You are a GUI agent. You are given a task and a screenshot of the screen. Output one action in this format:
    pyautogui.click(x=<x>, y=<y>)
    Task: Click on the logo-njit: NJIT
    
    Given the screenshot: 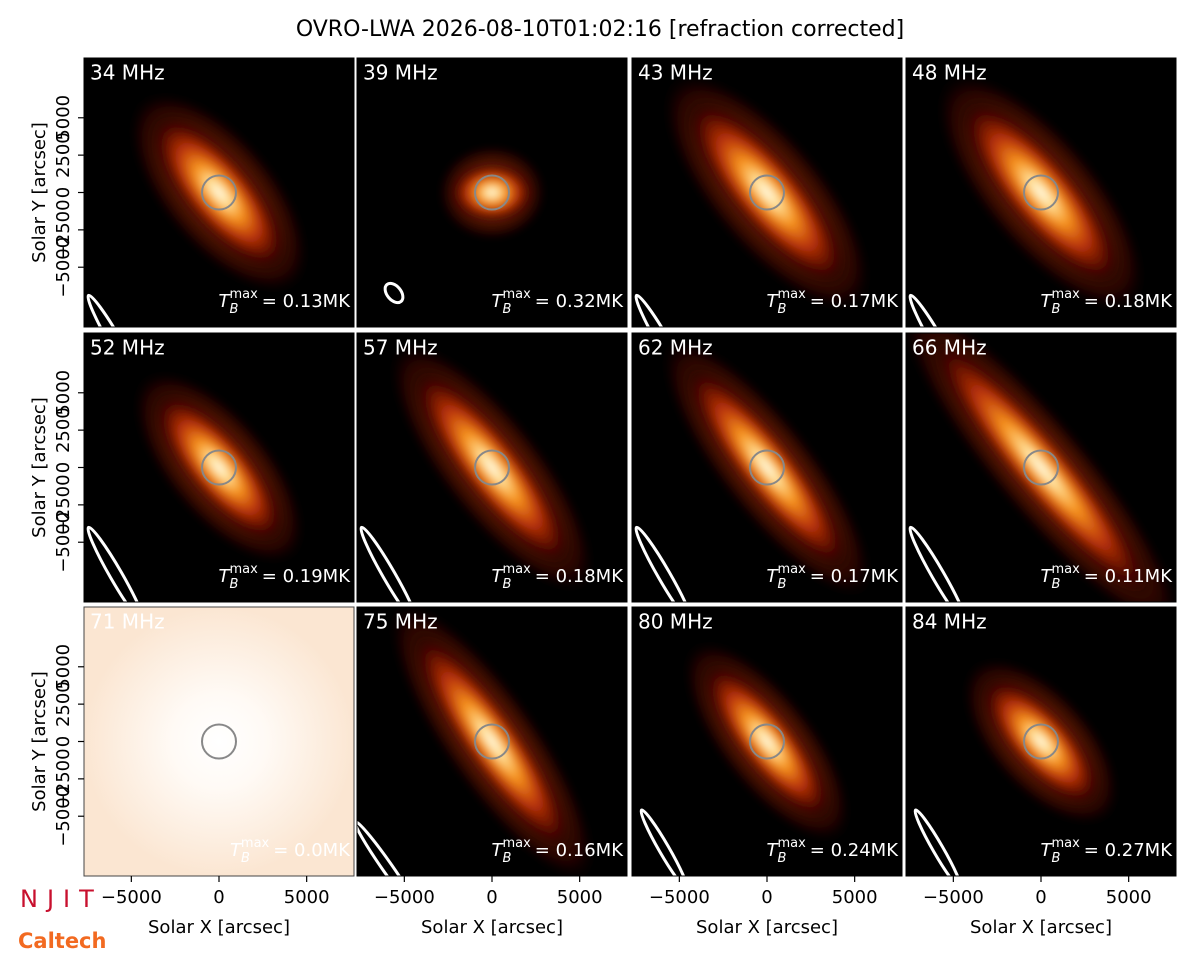 What is the action you would take?
    pyautogui.click(x=61, y=899)
    